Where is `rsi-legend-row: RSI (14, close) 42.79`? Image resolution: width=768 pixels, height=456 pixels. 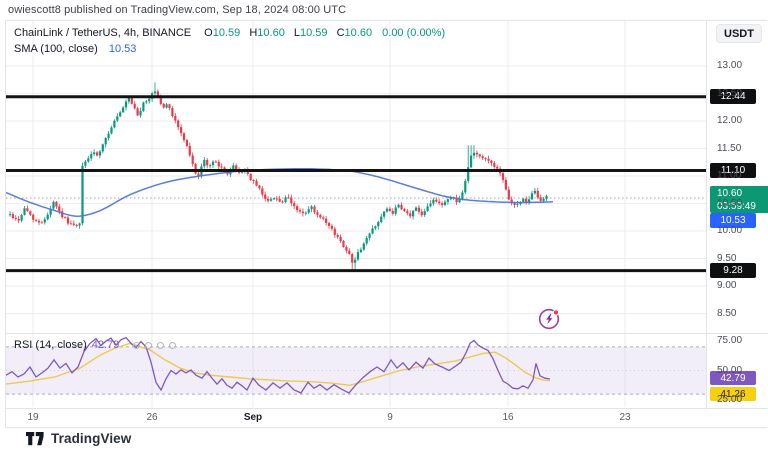 rsi-legend-row: RSI (14, close) 42.79 is located at coordinates (97, 345).